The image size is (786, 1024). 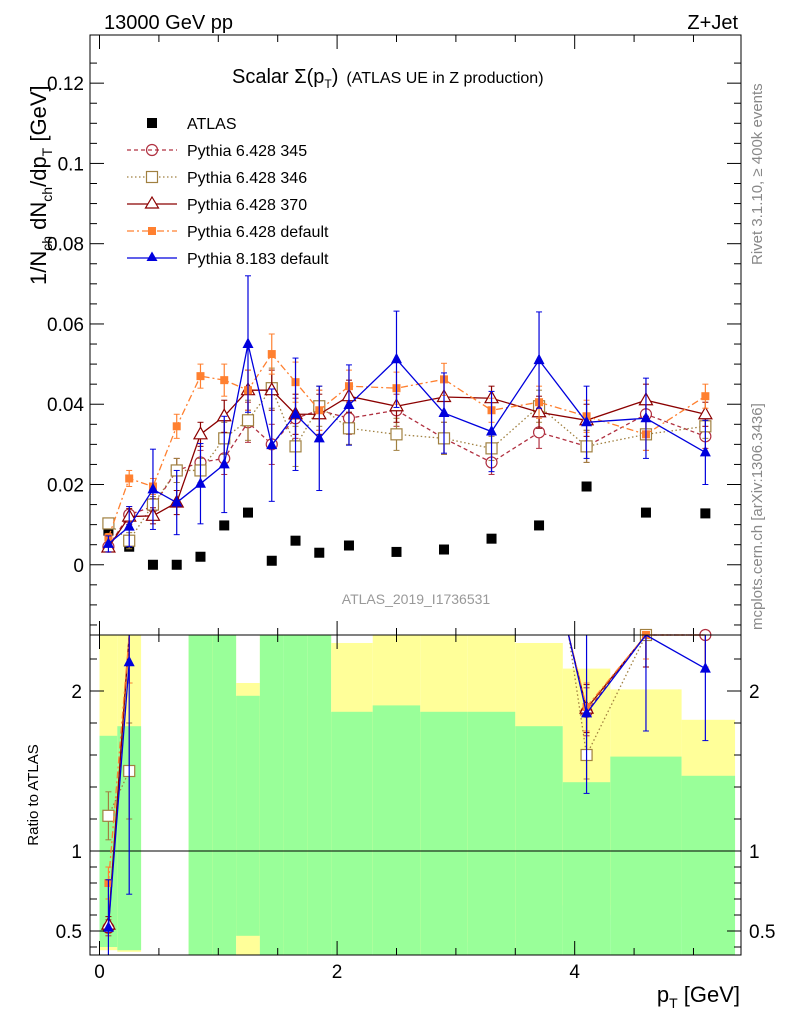 I want to click on series-p346, so click(x=407, y=458).